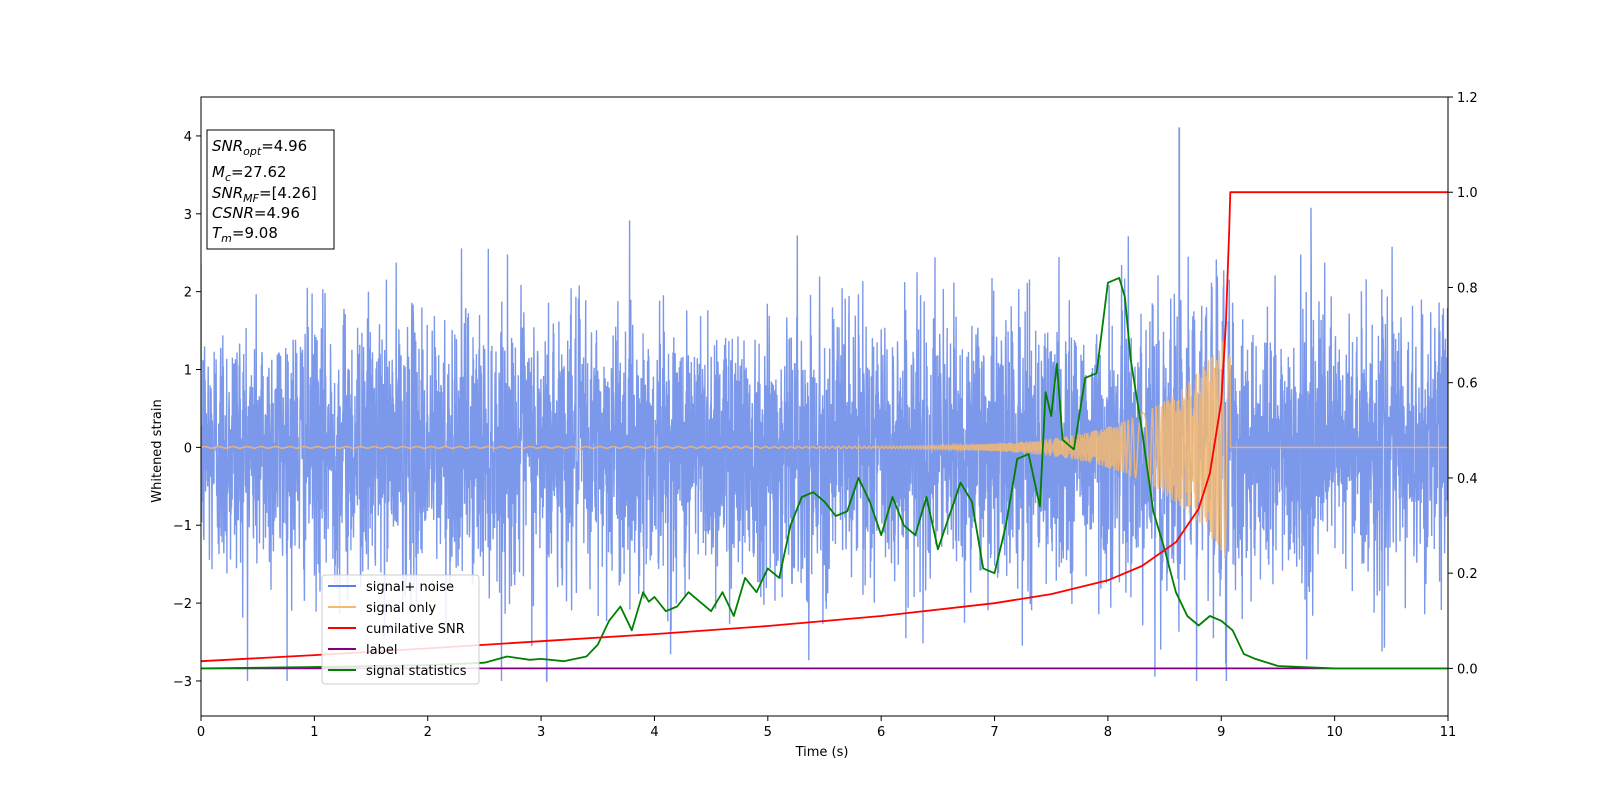  I want to click on y2-tick-label: 0.0, so click(1467, 669).